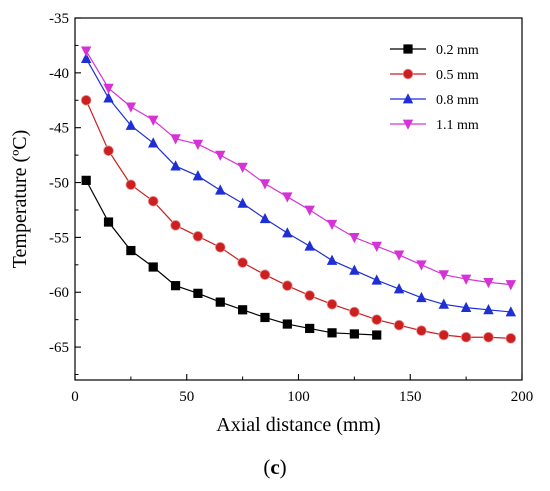 This screenshot has width=550, height=491. I want to click on panel-label-letter: c, so click(274, 467).